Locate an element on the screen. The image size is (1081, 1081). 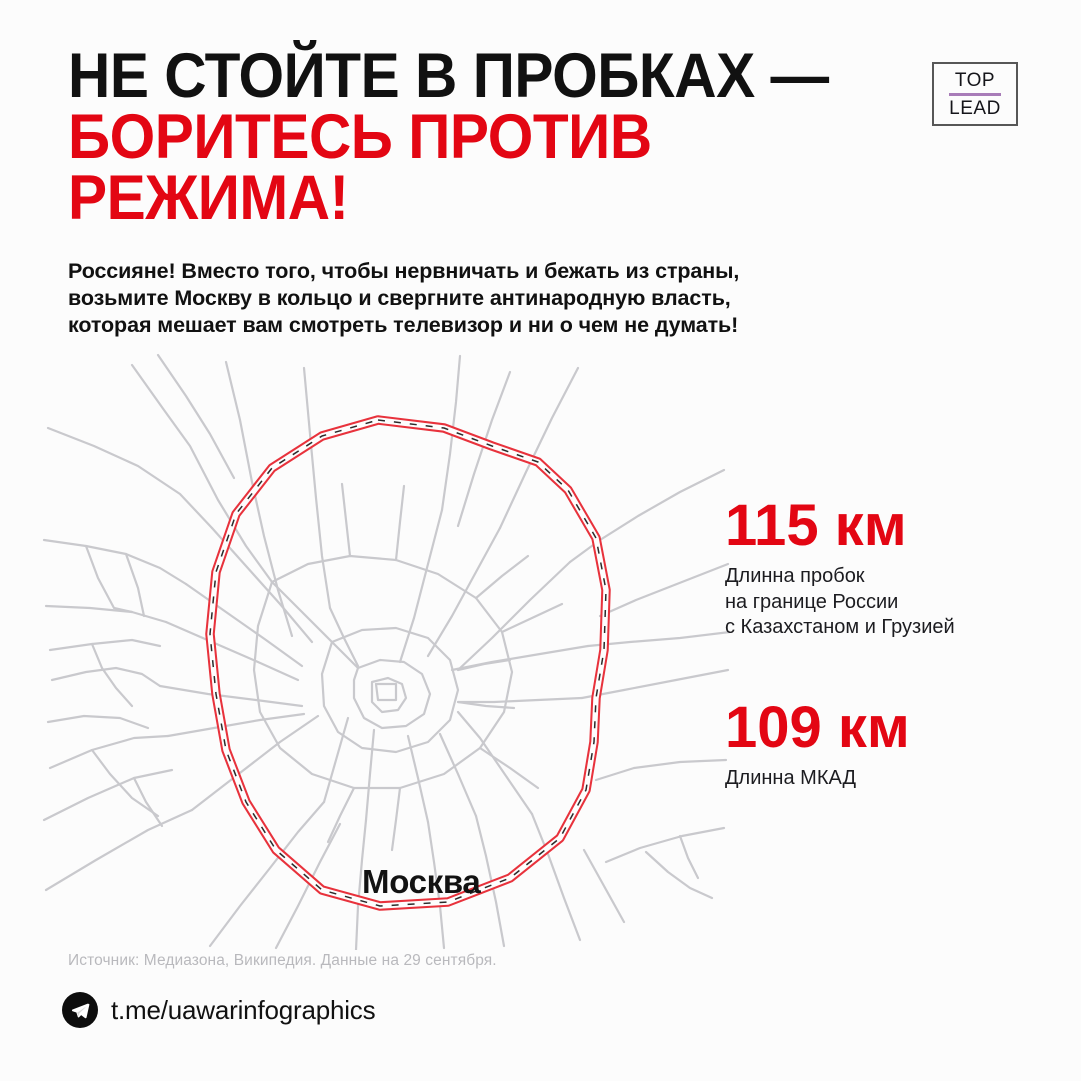
city-label-moscow: Москва is located at coordinates (421, 881).